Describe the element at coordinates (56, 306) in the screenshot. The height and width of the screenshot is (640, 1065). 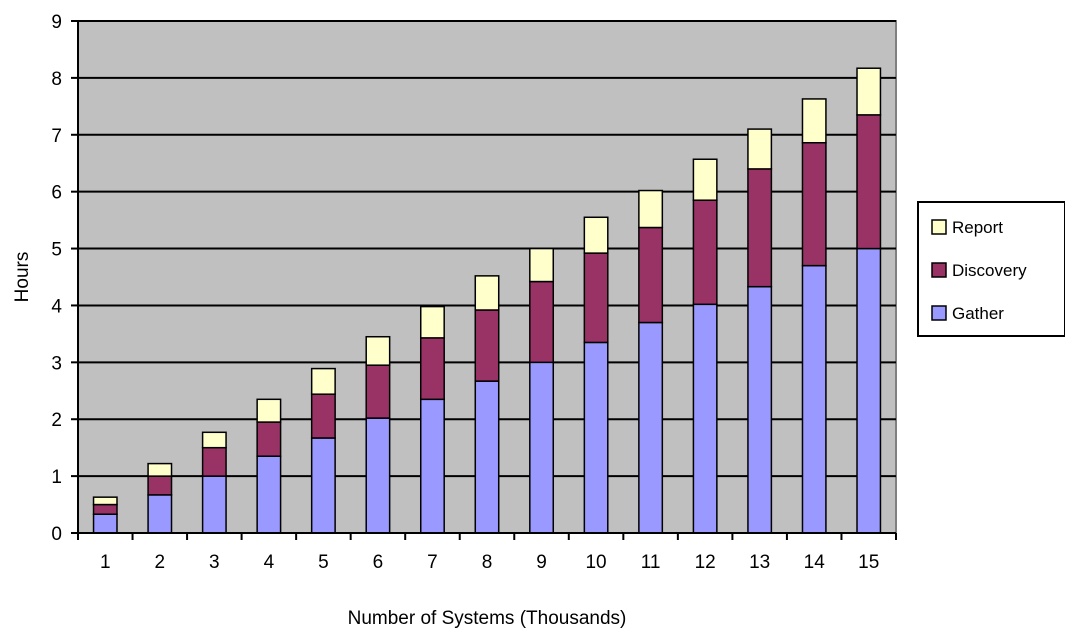
I see `y-tick-label: 4` at that location.